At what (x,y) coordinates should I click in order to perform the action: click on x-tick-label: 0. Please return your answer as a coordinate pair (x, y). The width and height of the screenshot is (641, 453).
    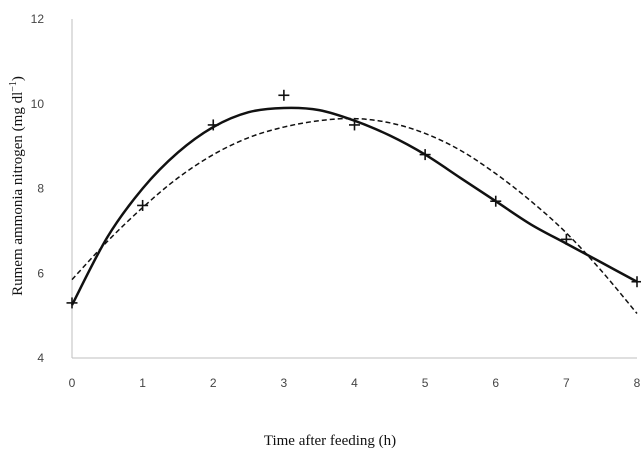
    Looking at the image, I should click on (72, 383).